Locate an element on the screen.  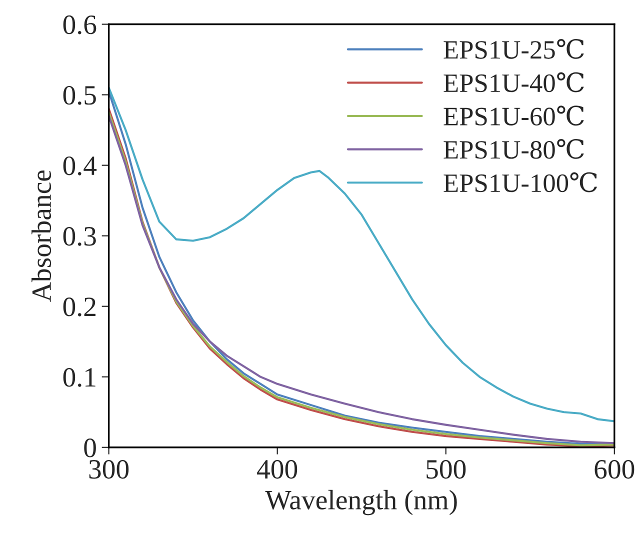
y-tick-label: 0.3 is located at coordinates (79, 236).